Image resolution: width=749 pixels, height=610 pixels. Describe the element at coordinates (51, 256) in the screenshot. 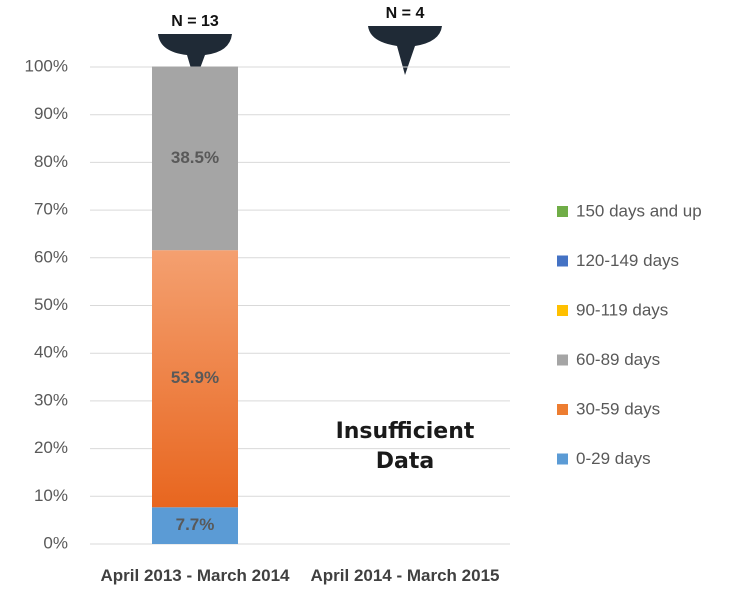

I see `y-tick-label: 60%` at that location.